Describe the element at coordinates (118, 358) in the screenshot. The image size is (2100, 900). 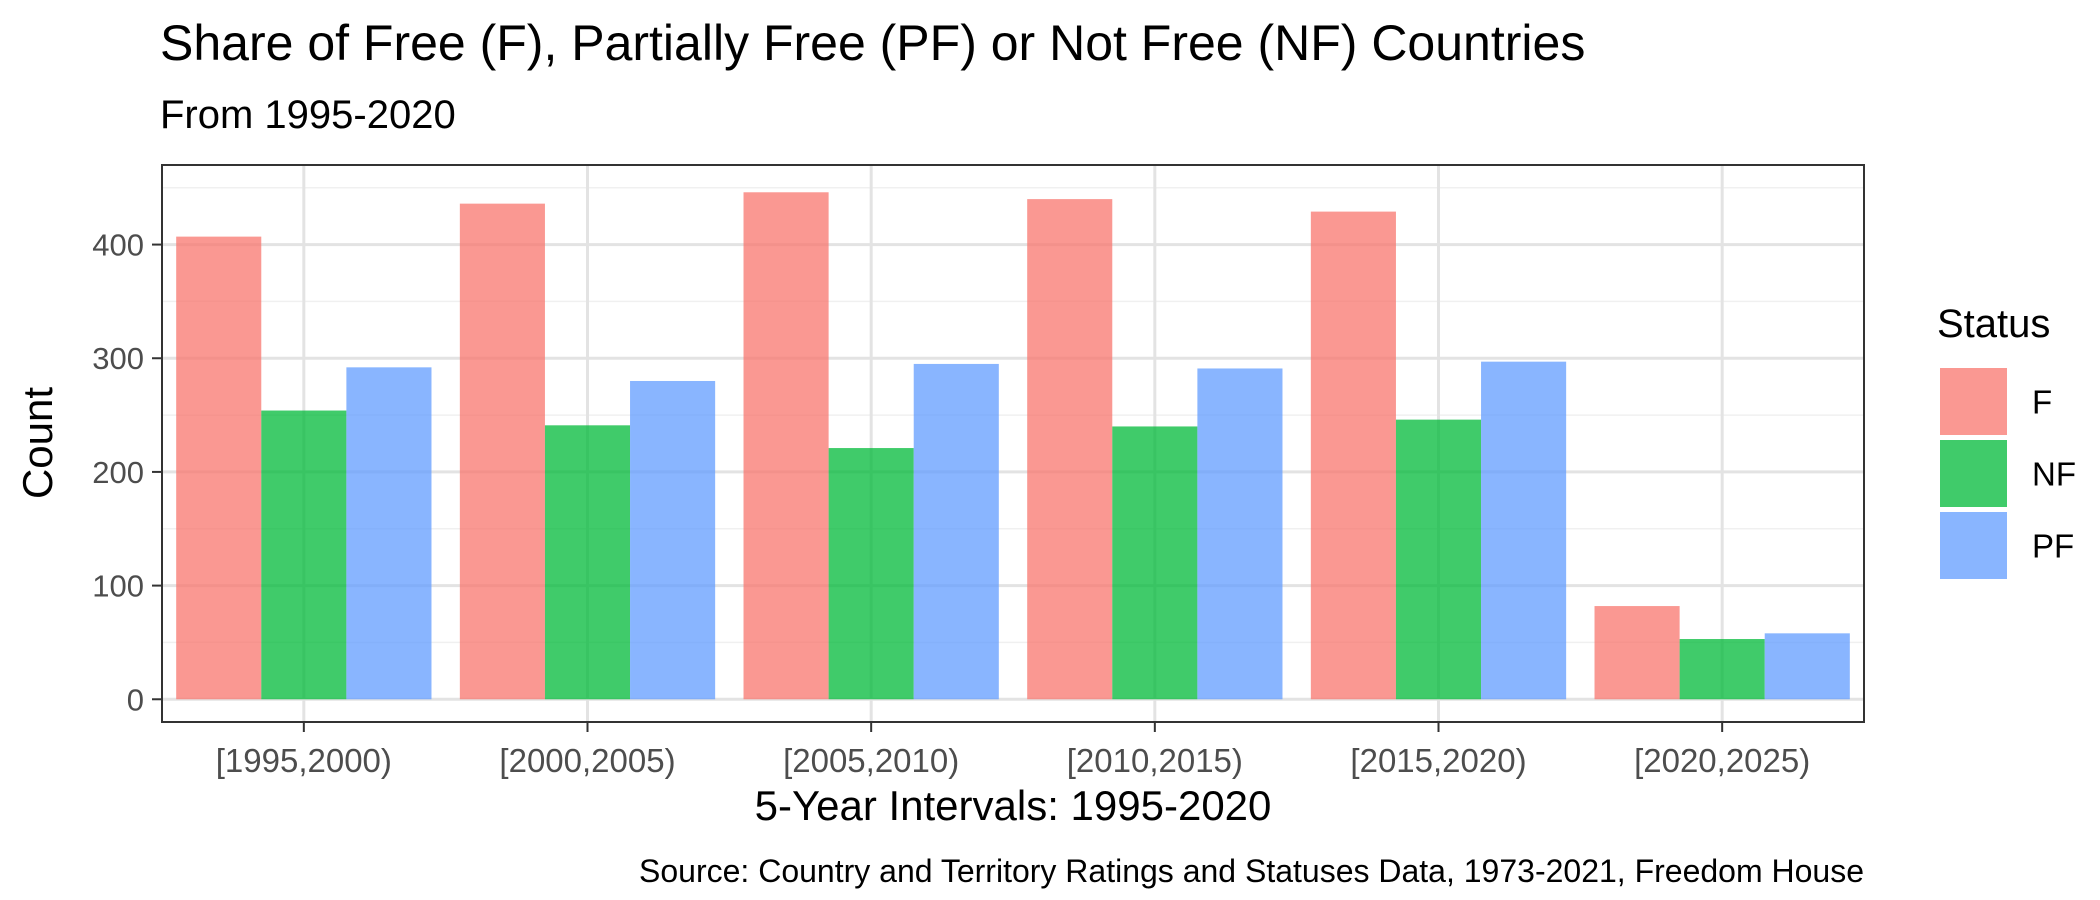
I see `y-tick-label: 300` at that location.